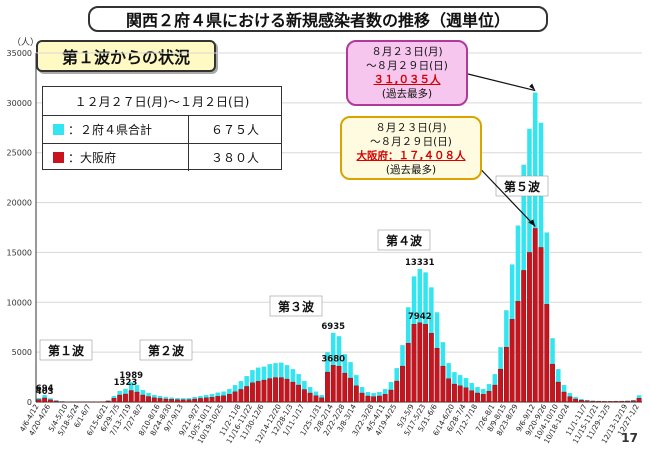  What do you see at coordinates (26, 43) in the screenshot?
I see `y-axis-unit: （人）` at bounding box center [26, 43].